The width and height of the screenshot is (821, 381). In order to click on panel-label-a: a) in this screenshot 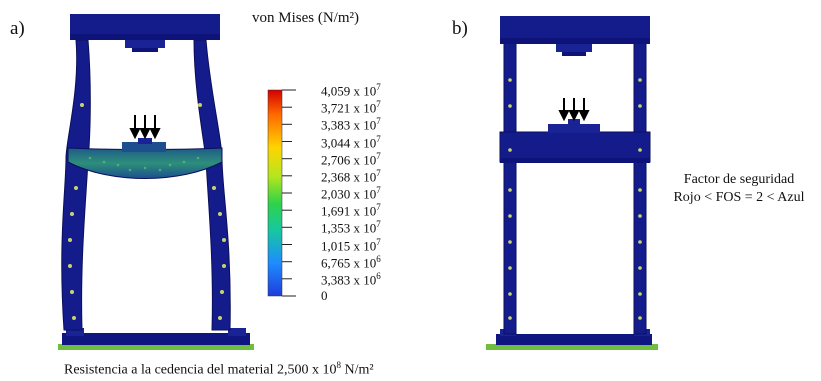, I will do `click(17, 28)`.